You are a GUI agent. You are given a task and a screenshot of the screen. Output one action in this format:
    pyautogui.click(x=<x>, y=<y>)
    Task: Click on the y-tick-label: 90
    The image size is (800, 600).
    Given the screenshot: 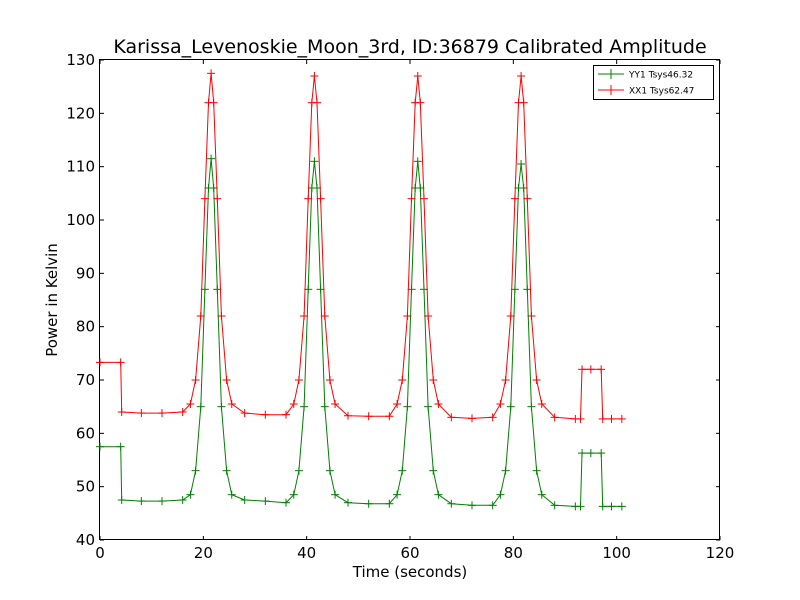 What is the action you would take?
    pyautogui.click(x=85, y=273)
    